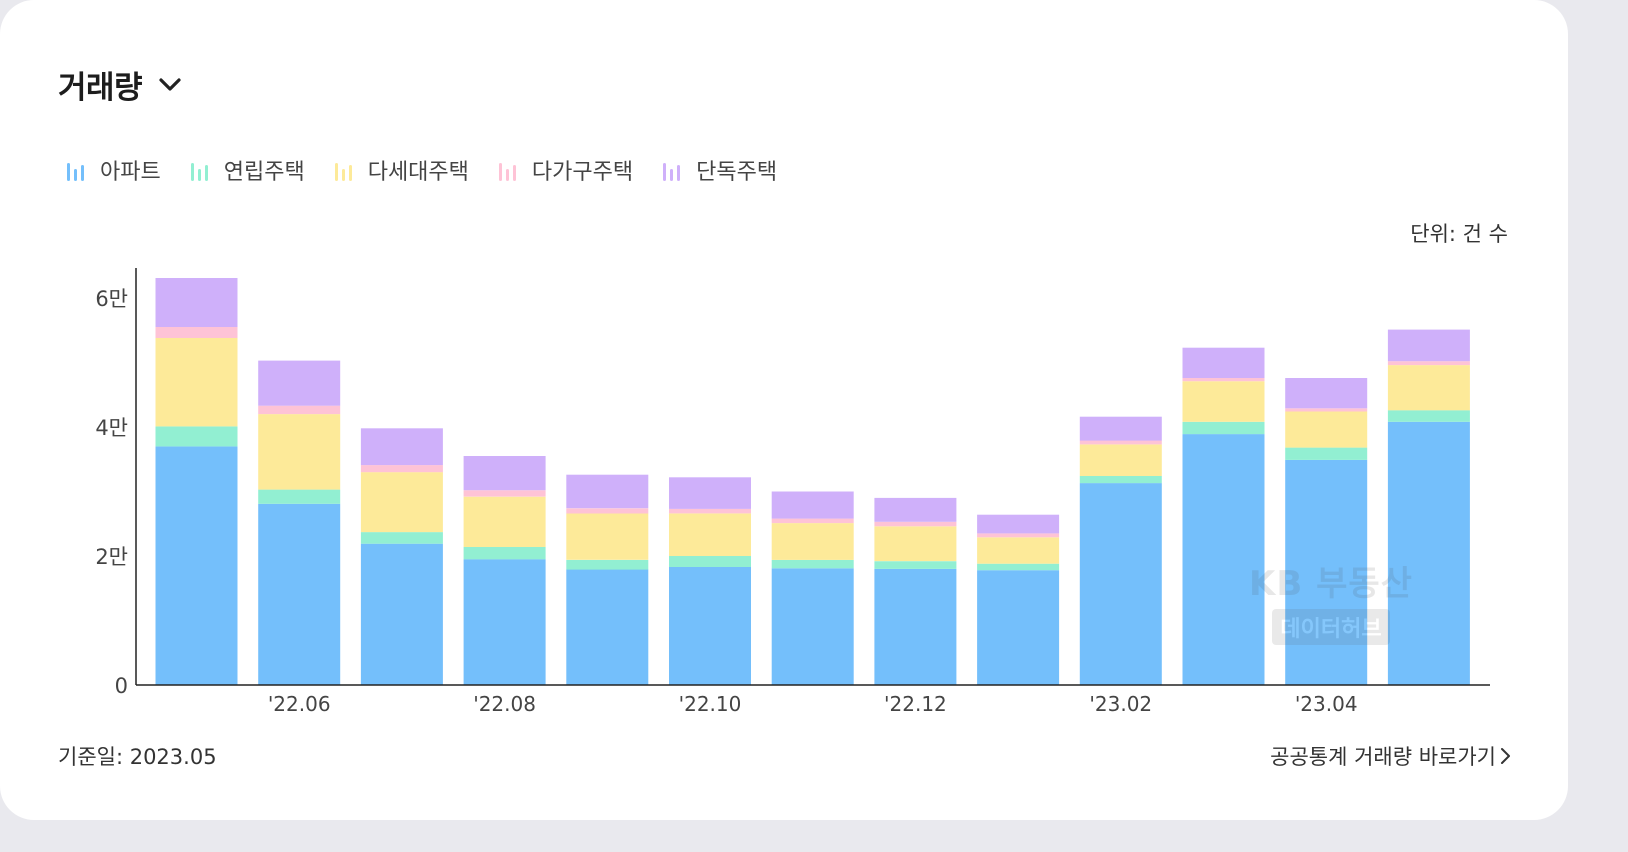 Image resolution: width=1628 pixels, height=852 pixels. I want to click on chevron-down-icon, so click(170, 85).